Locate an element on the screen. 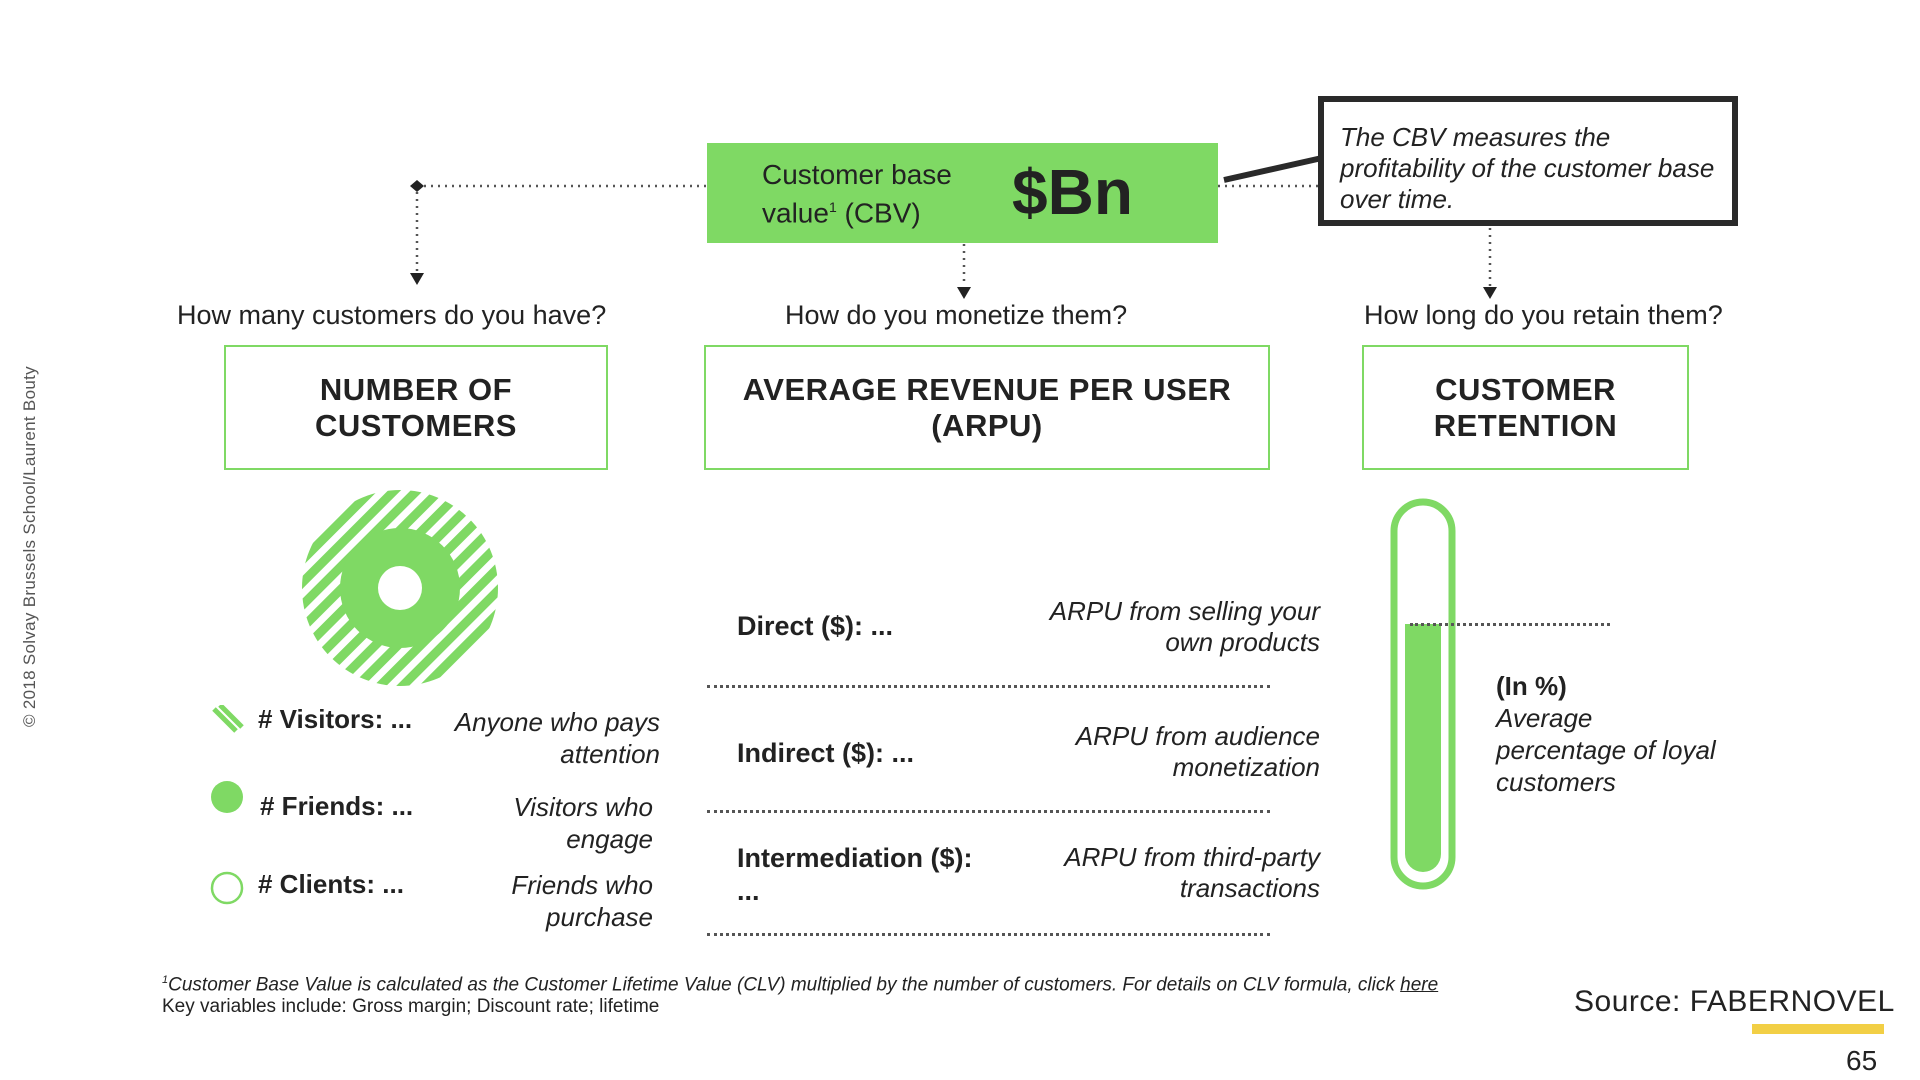 This screenshot has width=1920, height=1080. pillar-number-of-customers: NUMBER OF CUSTOMERS is located at coordinates (416, 407).